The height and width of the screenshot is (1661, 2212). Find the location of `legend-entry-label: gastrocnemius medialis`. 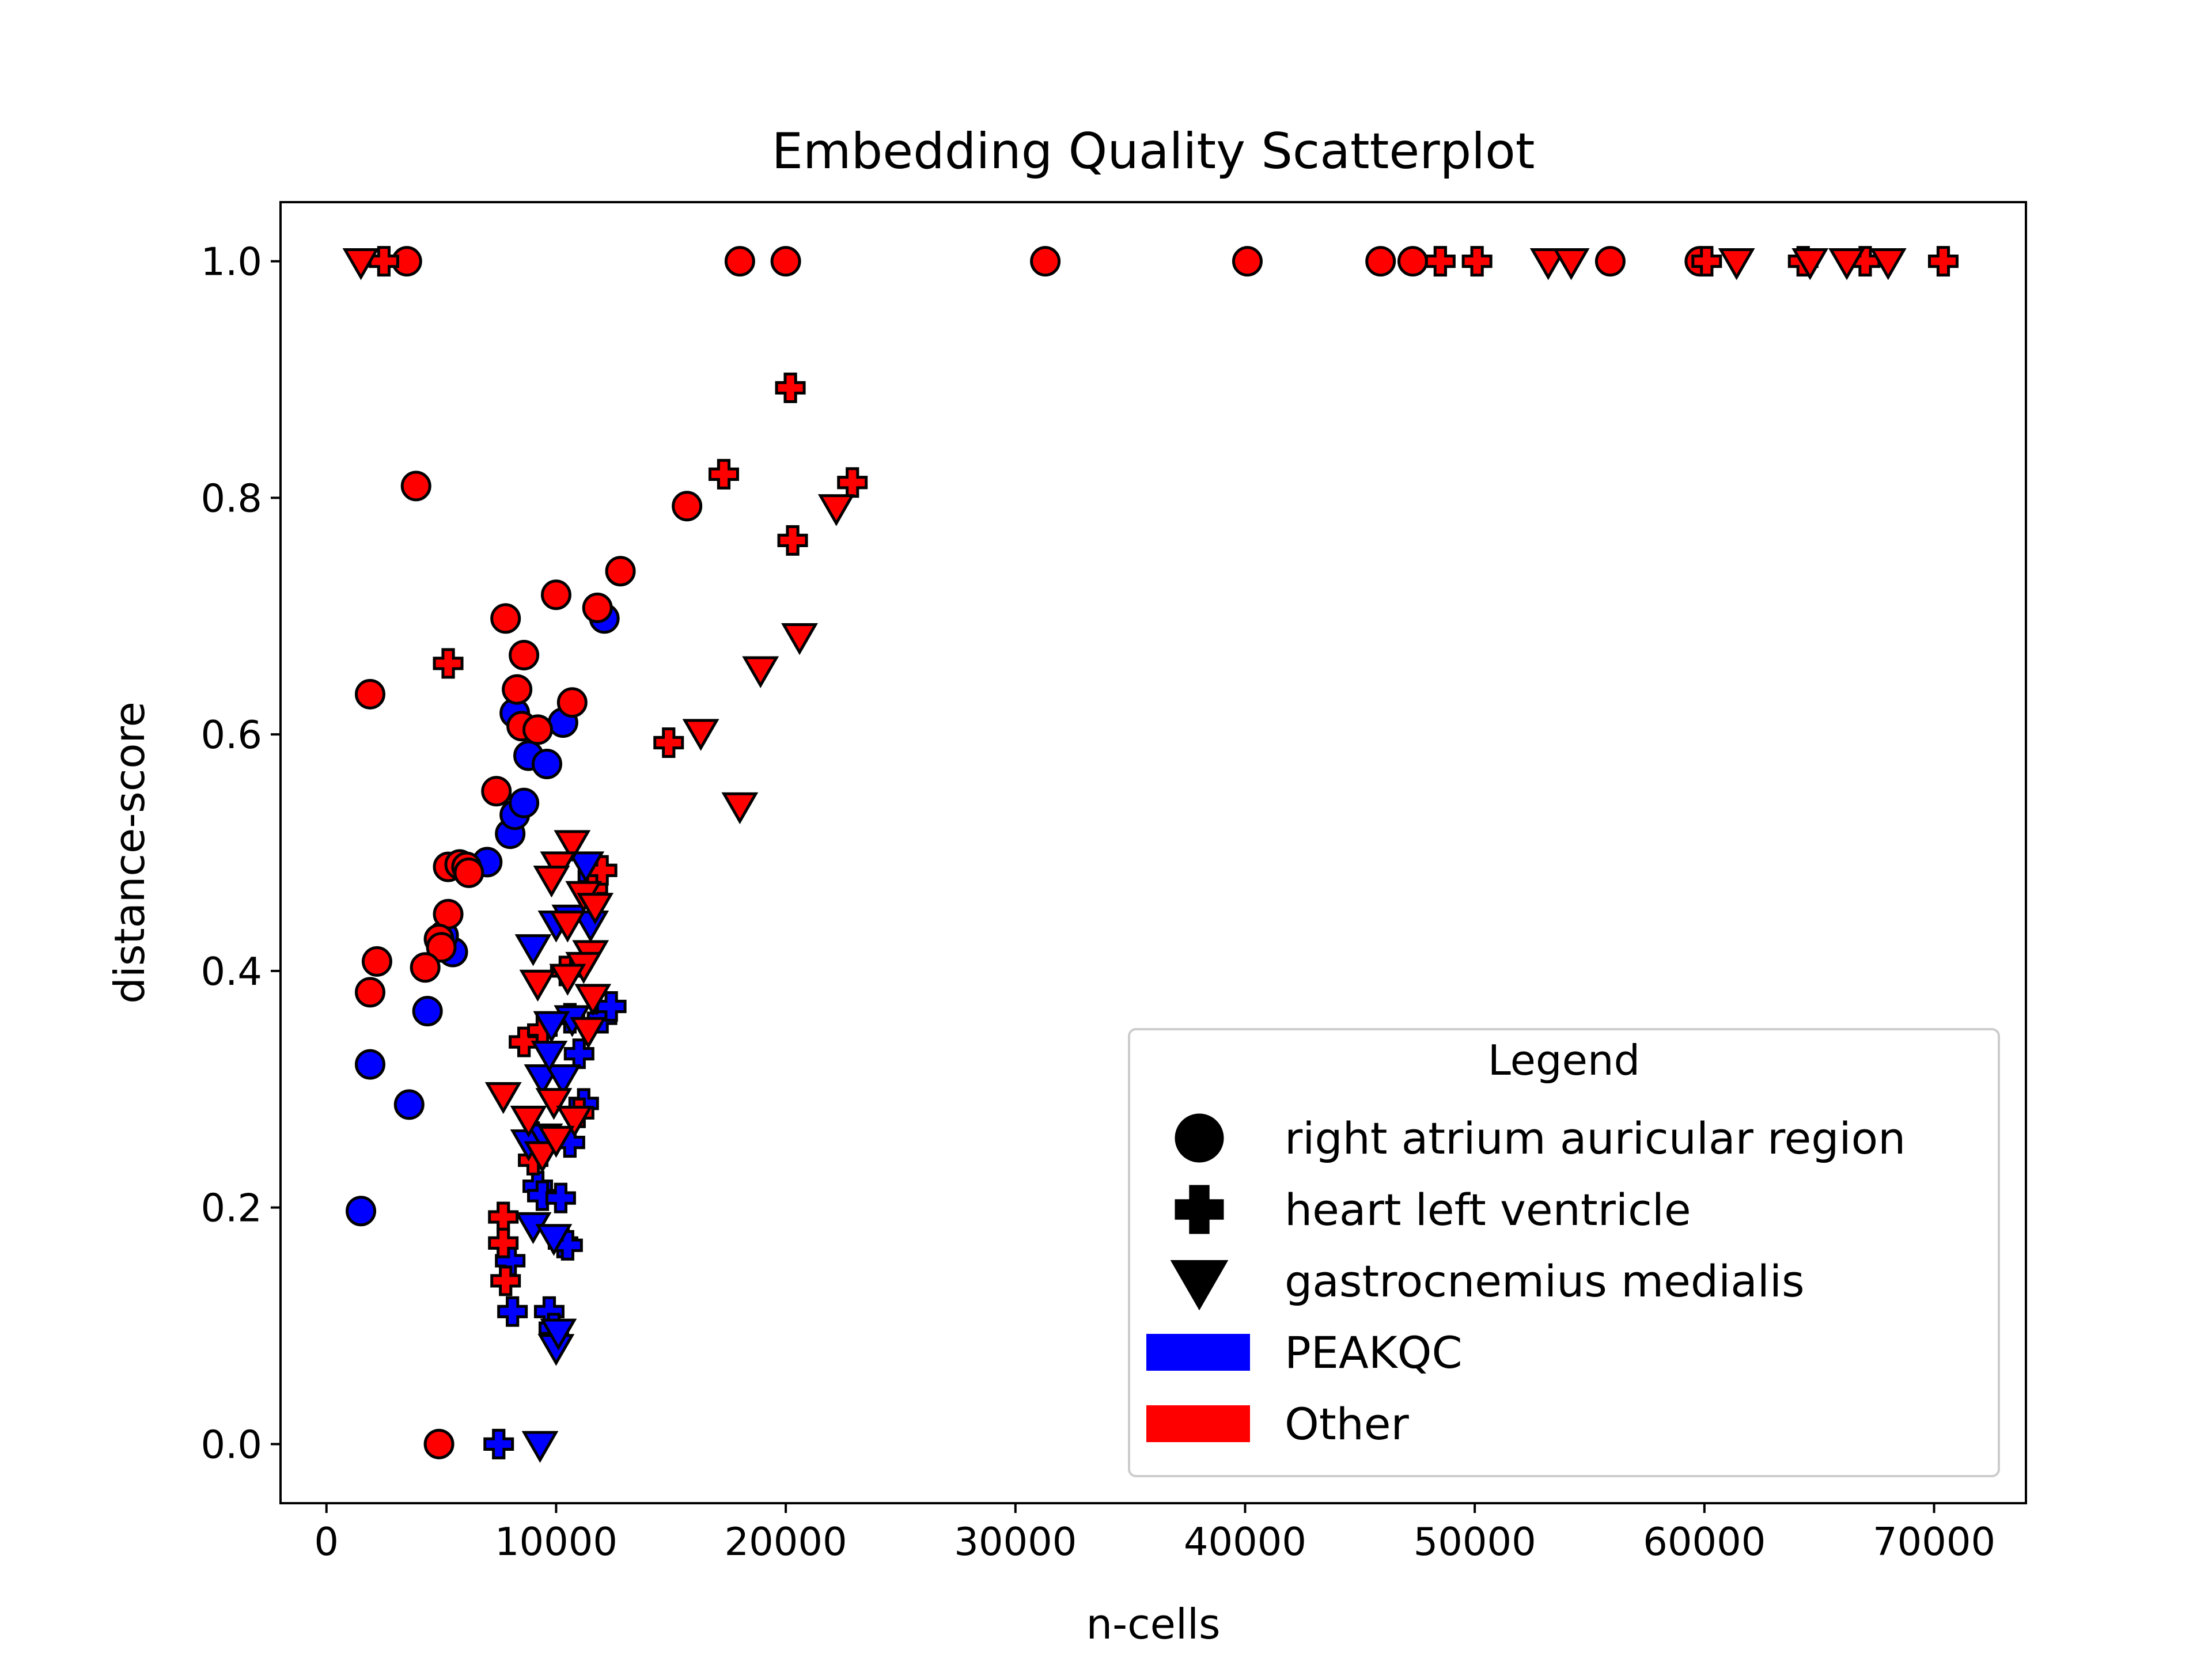

legend-entry-label: gastrocnemius medialis is located at coordinates (1545, 1281).